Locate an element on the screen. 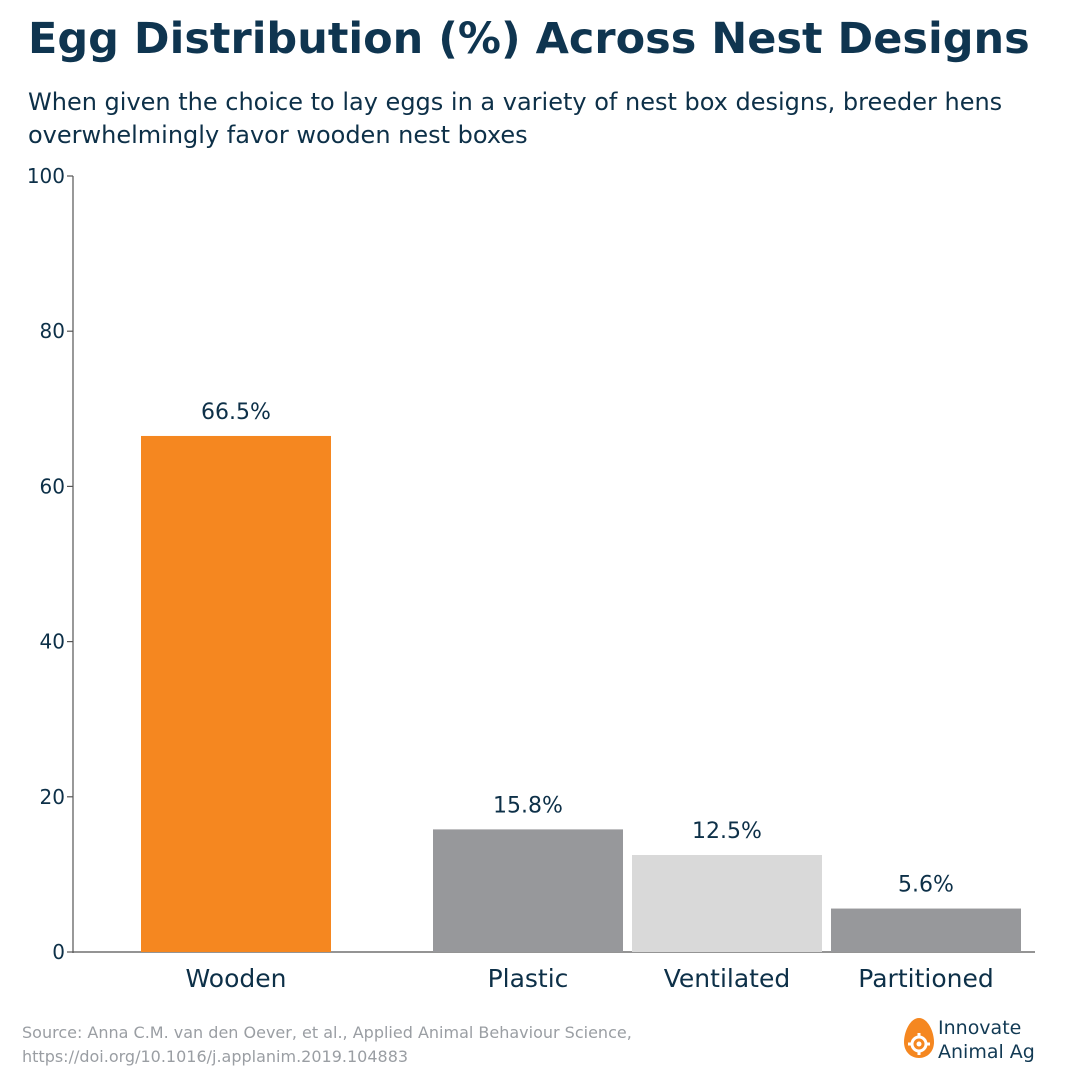 The height and width of the screenshot is (1080, 1080). category-label-plastic: Plastic is located at coordinates (528, 978).